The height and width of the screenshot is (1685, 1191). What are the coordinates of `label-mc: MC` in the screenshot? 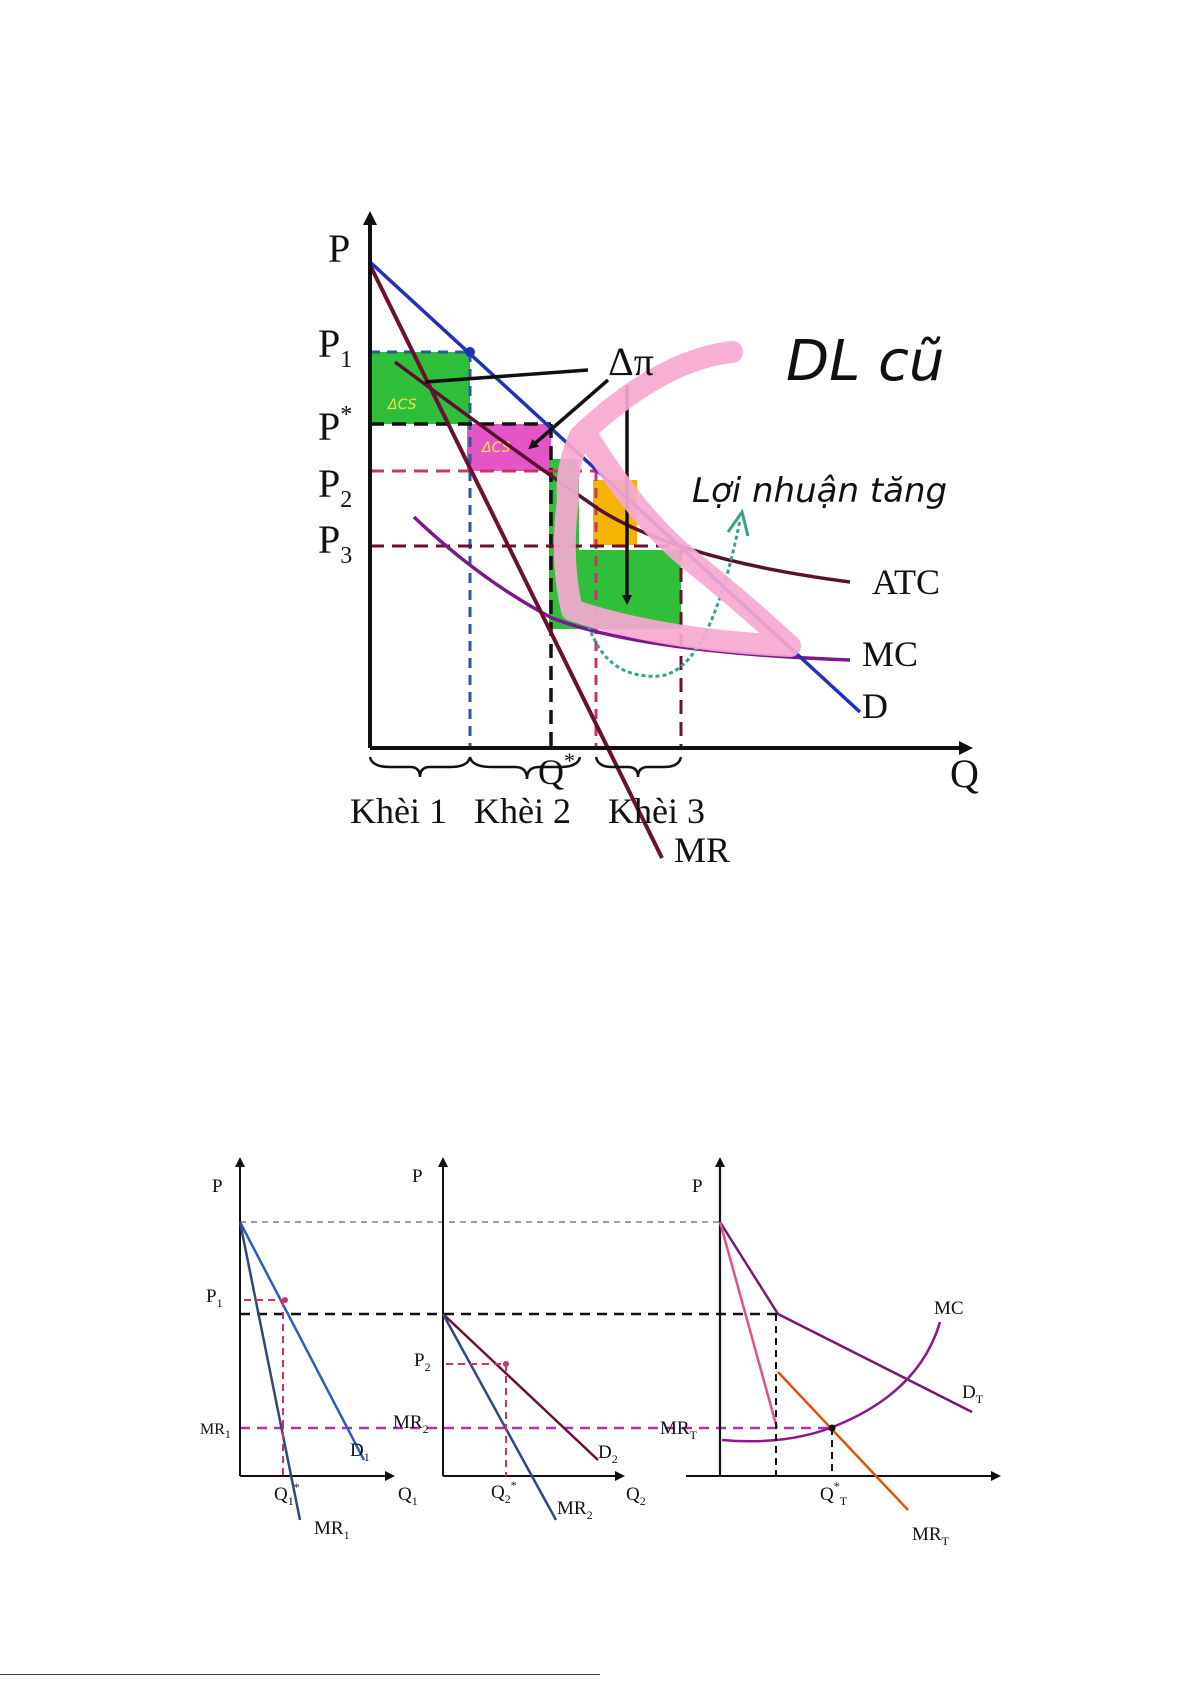 It's located at (890, 654).